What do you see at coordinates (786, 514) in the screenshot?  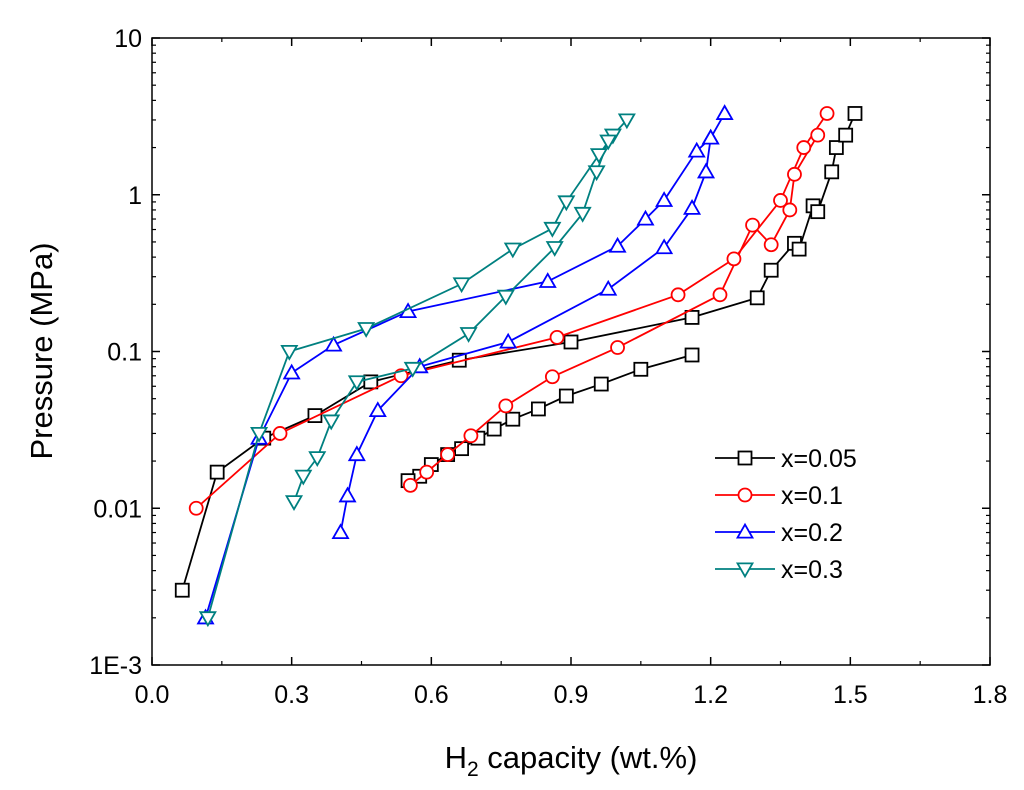 I see `legend: x=0.05 x=0.1 x=0.2 x=0.3` at bounding box center [786, 514].